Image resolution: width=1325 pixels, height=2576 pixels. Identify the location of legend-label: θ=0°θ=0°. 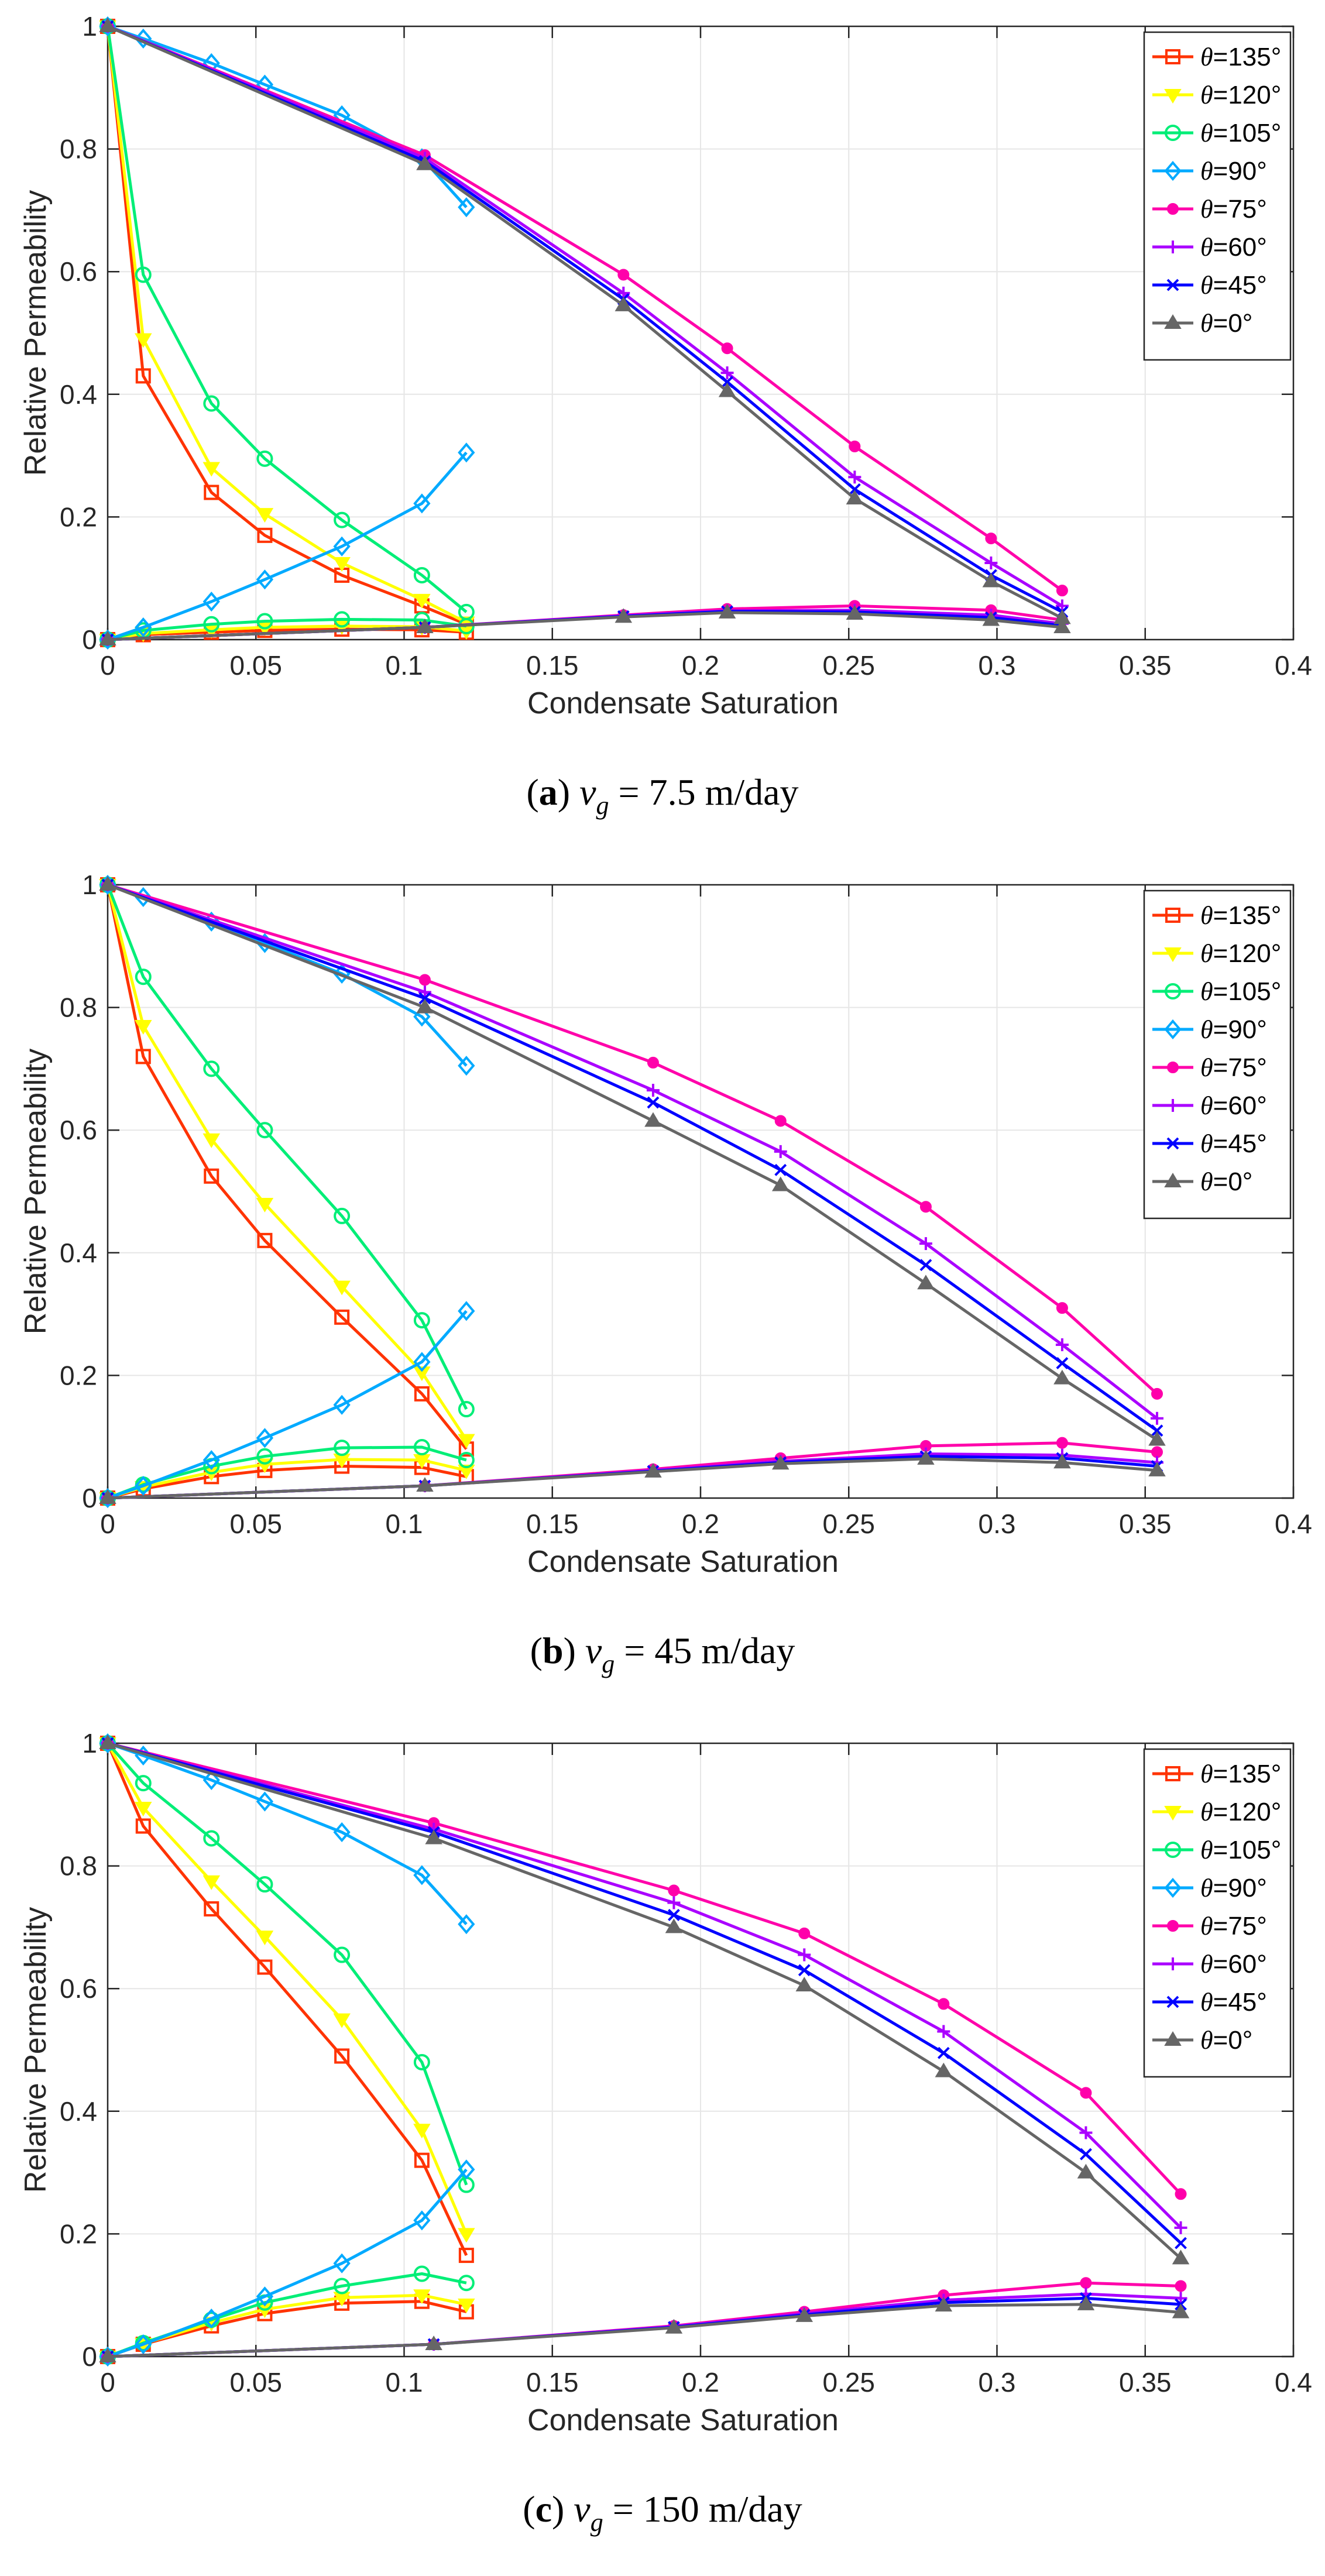
(1226, 2041).